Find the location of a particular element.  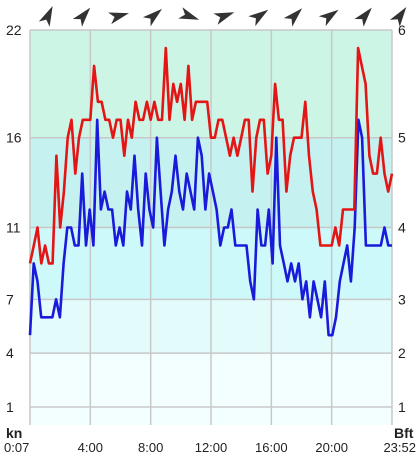

x-tick-label: 23:52 is located at coordinates (399, 447).